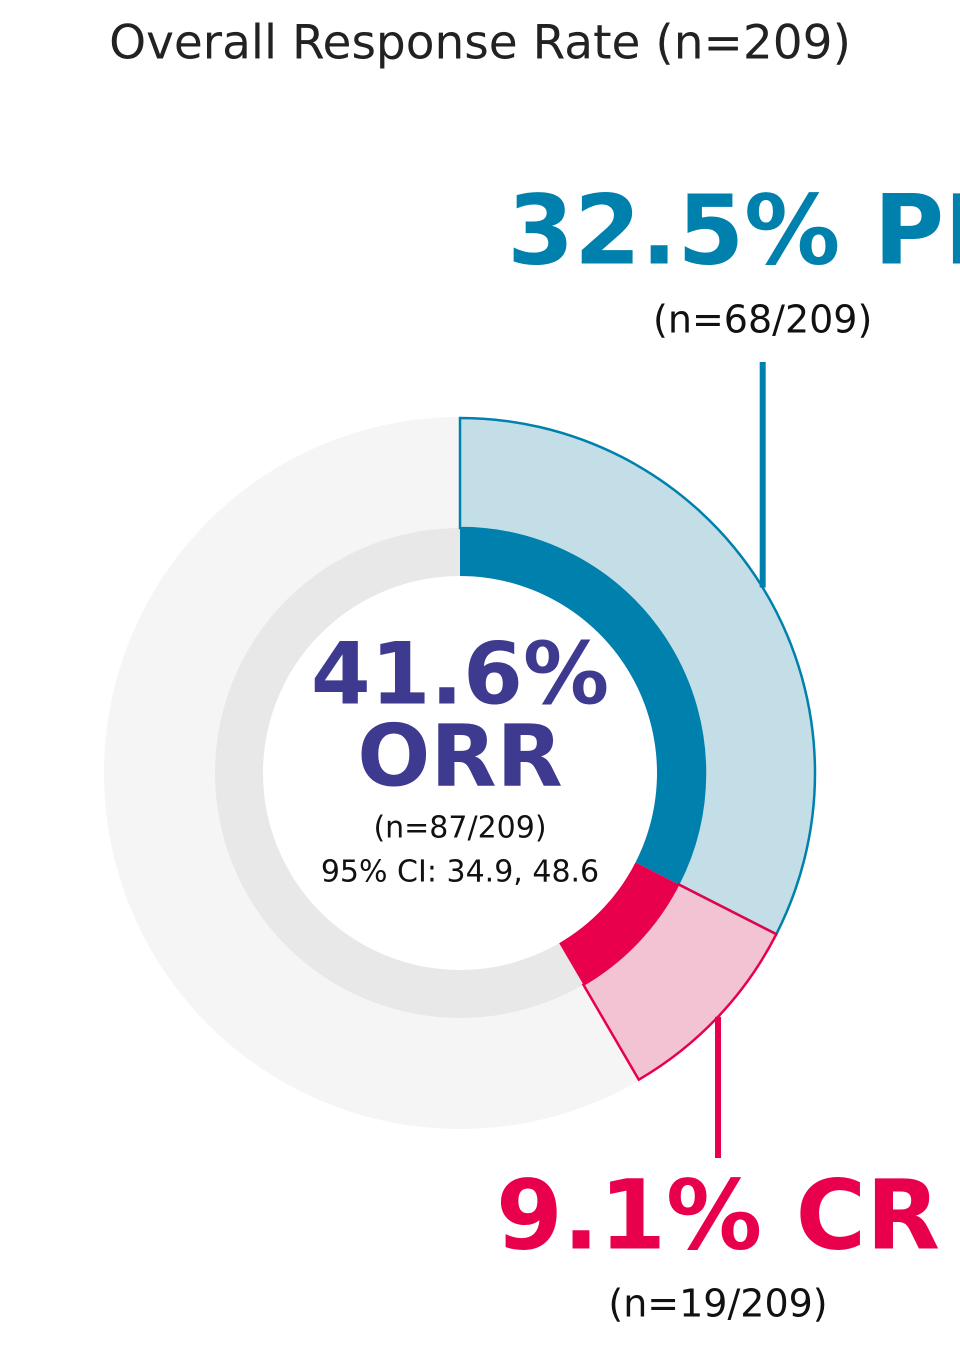 This screenshot has height=1350, width=960. I want to click on segment-label: 32.5% PR, so click(733, 230).